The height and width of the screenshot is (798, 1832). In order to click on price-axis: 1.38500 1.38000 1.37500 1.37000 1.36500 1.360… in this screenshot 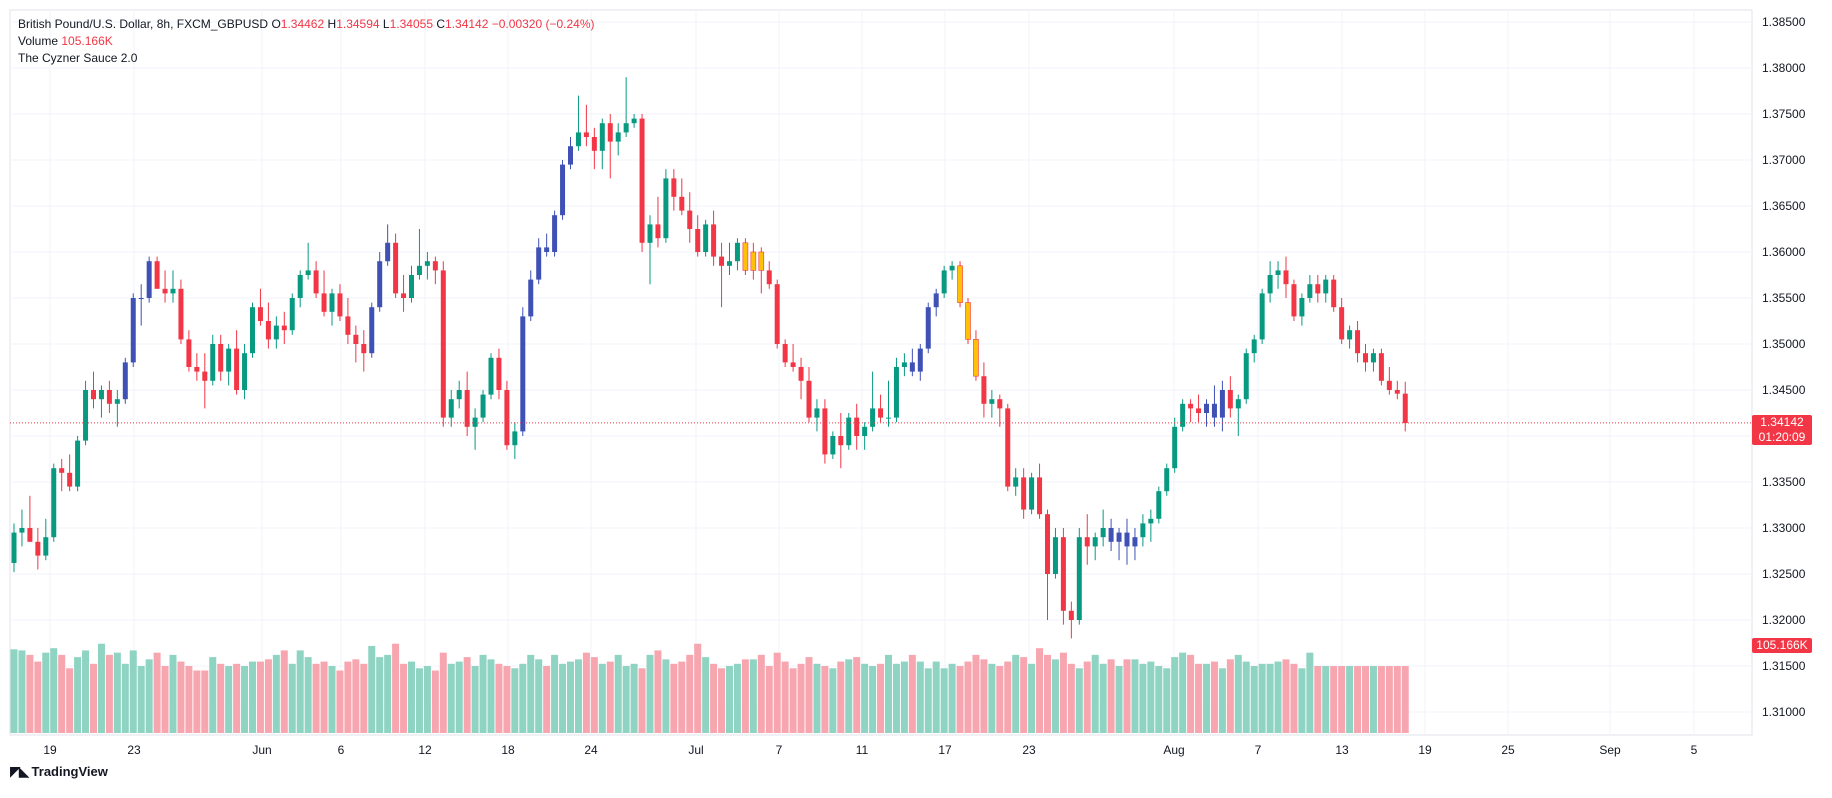, I will do `click(1784, 367)`.